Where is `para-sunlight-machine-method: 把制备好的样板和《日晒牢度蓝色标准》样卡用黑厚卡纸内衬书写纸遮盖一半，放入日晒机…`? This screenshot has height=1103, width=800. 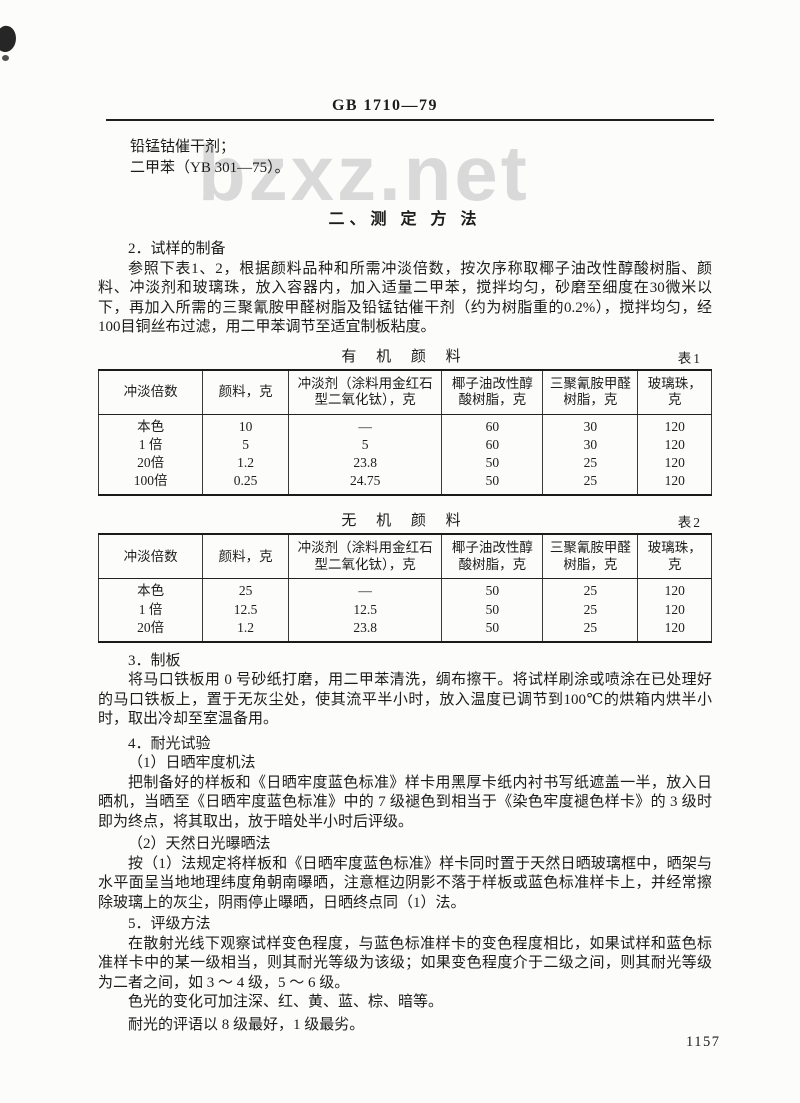 para-sunlight-machine-method: 把制备好的样板和《日晒牢度蓝色标准》样卡用黑厚卡纸内衬书写纸遮盖一半，放入日晒机… is located at coordinates (405, 802).